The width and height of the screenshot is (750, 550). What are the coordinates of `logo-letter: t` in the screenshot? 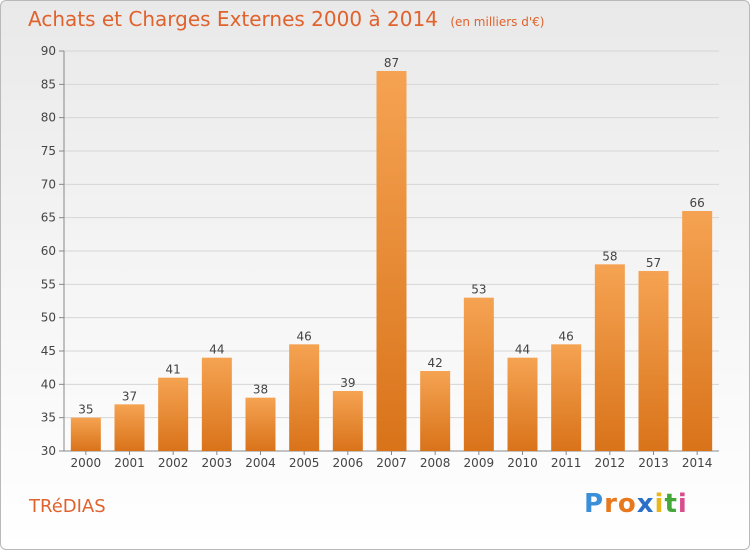 It's located at (671, 504).